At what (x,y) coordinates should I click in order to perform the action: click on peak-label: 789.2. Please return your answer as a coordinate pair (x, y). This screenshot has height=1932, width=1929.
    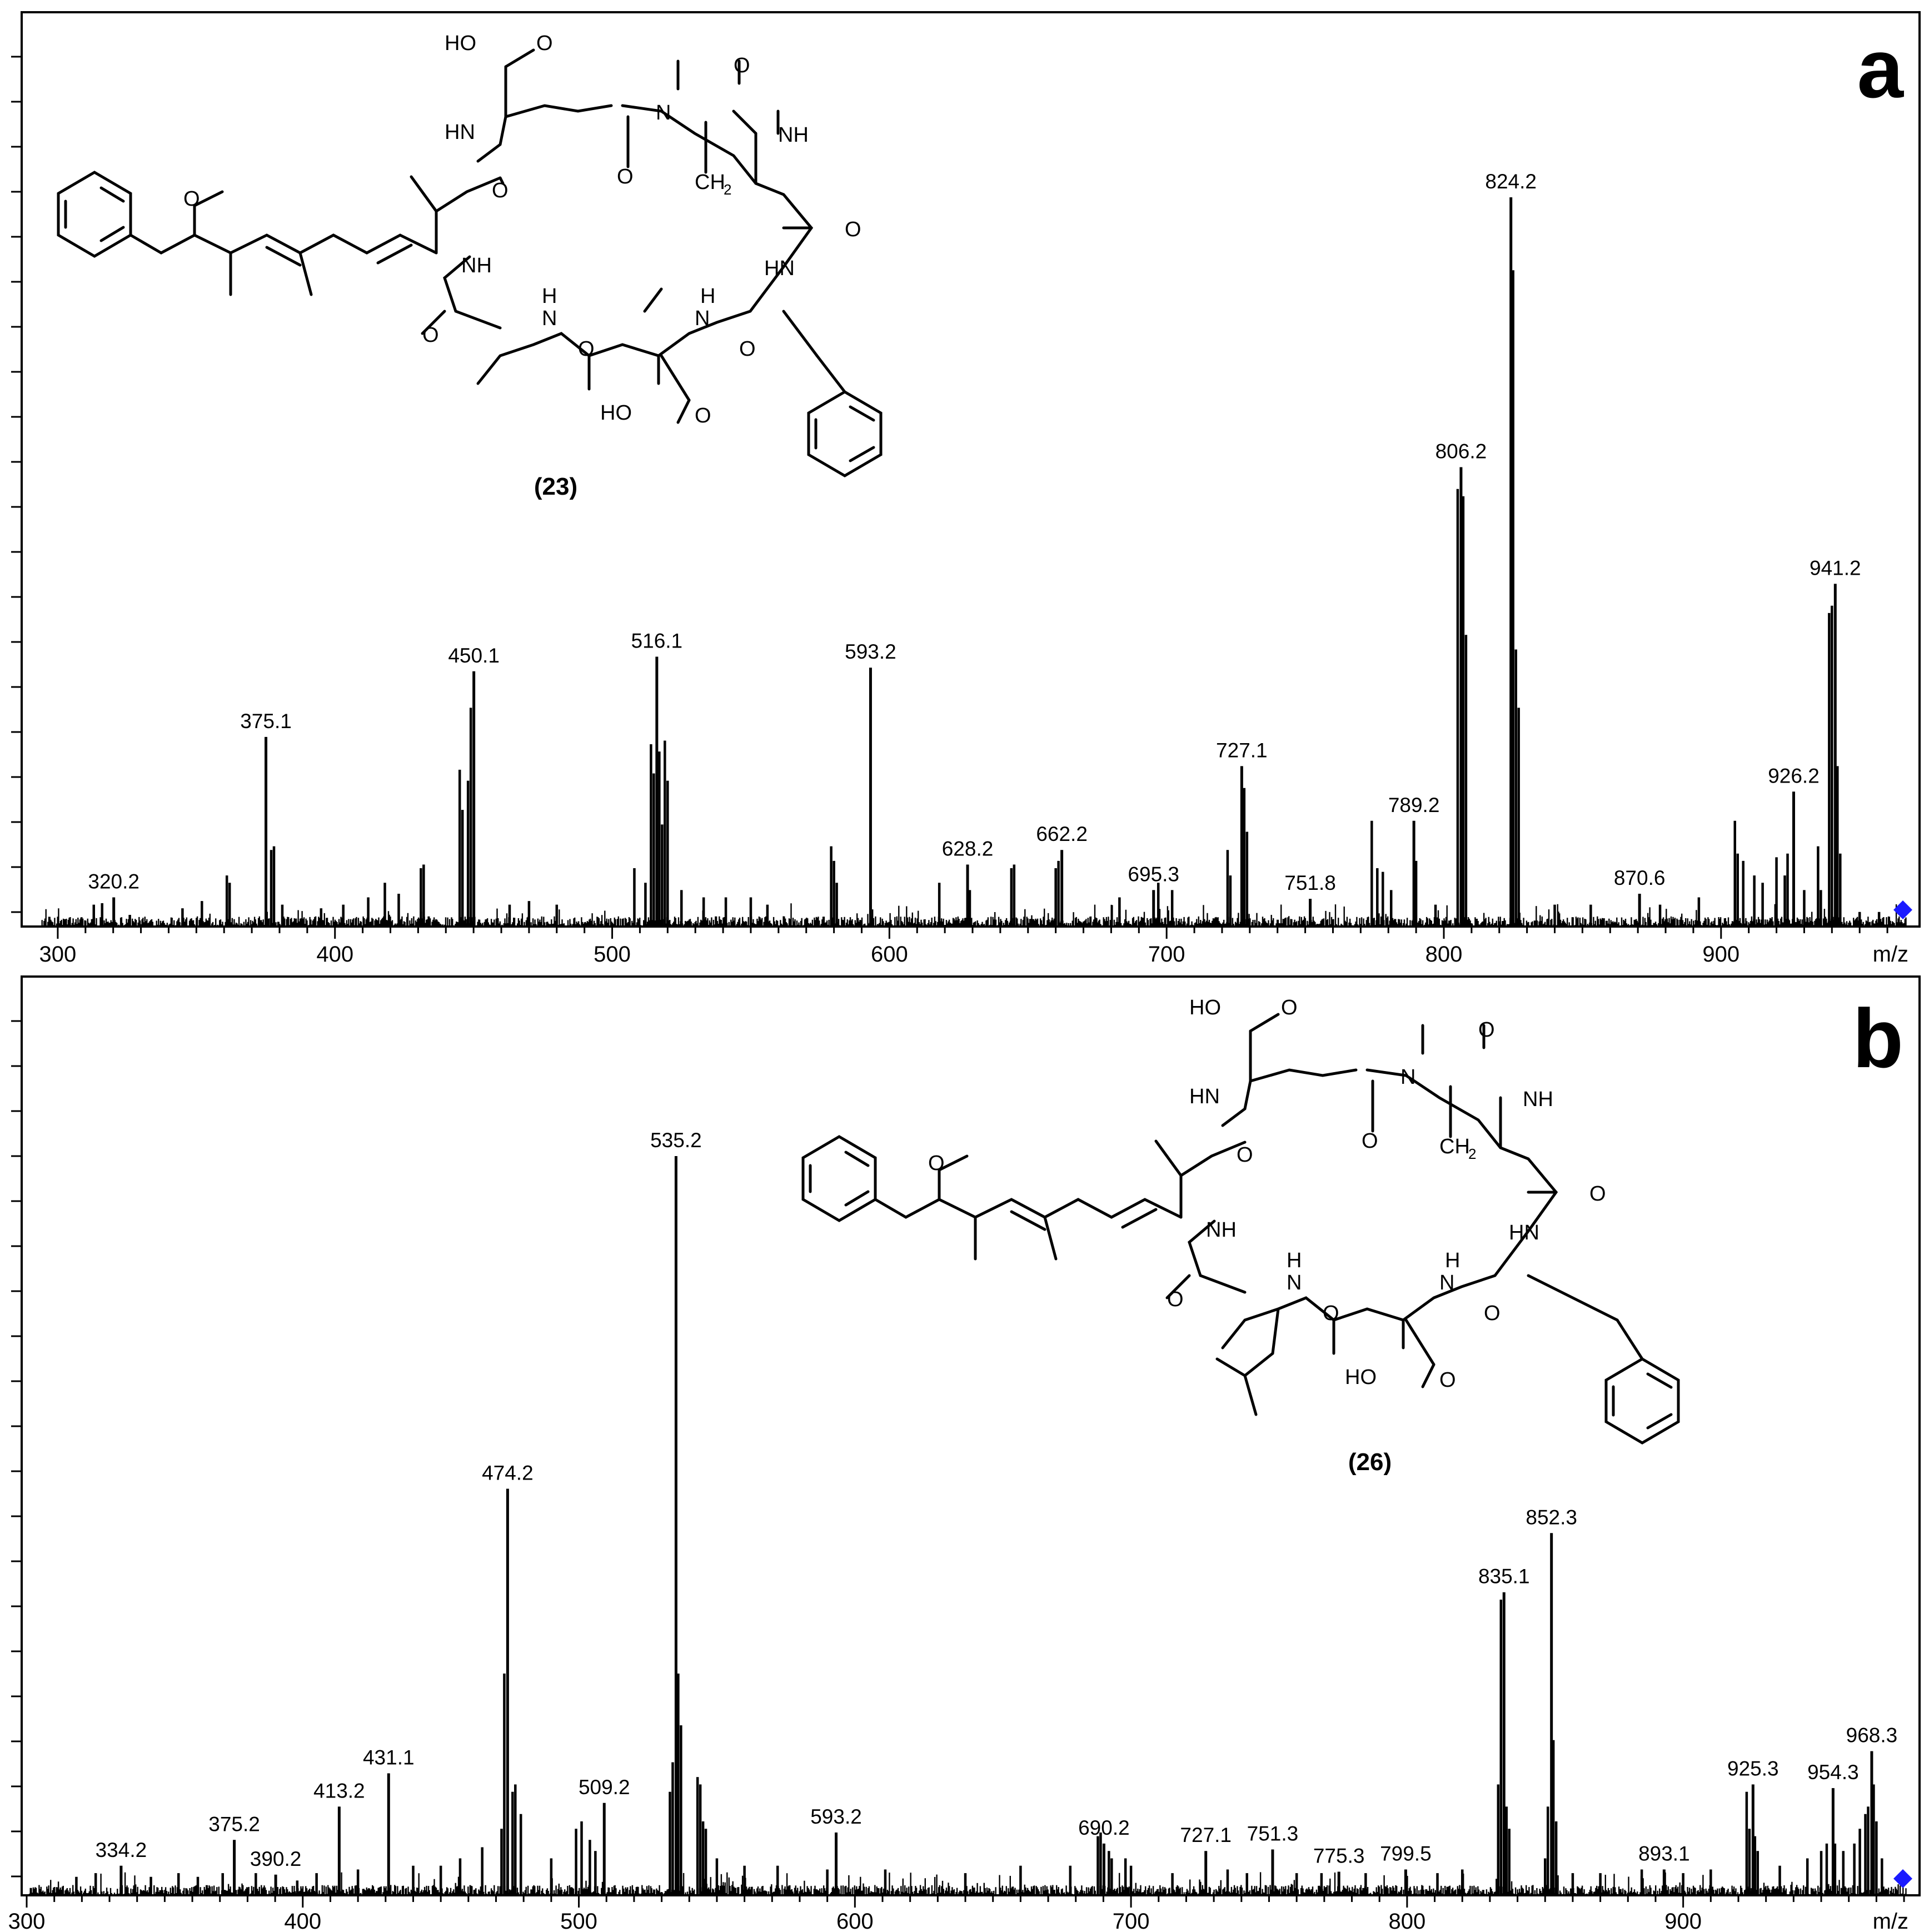
    Looking at the image, I should click on (1414, 805).